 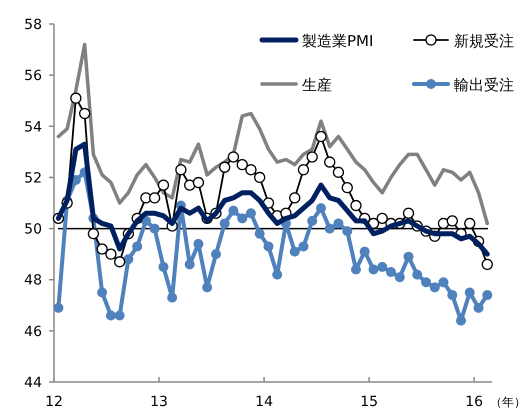 I want to click on legend-label: 新規受注, so click(x=484, y=41).